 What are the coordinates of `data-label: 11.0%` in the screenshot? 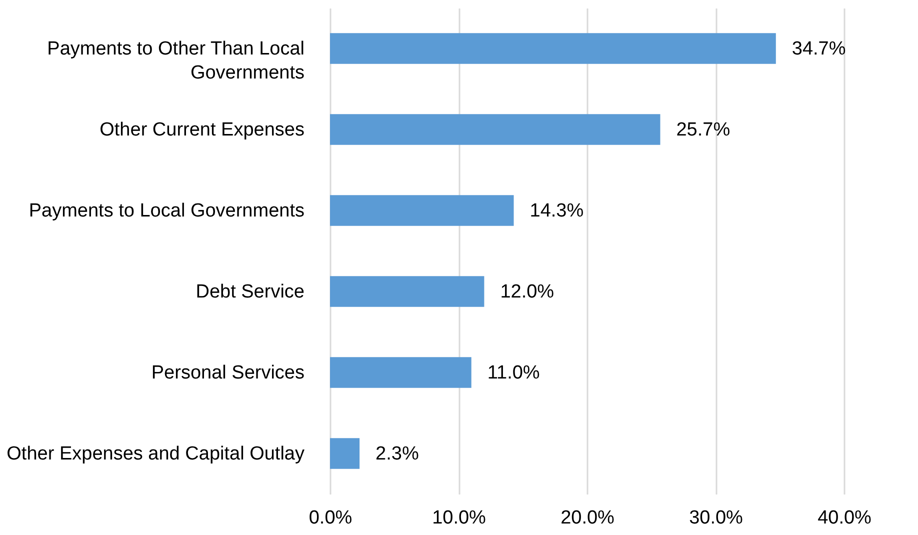 It's located at (513, 373).